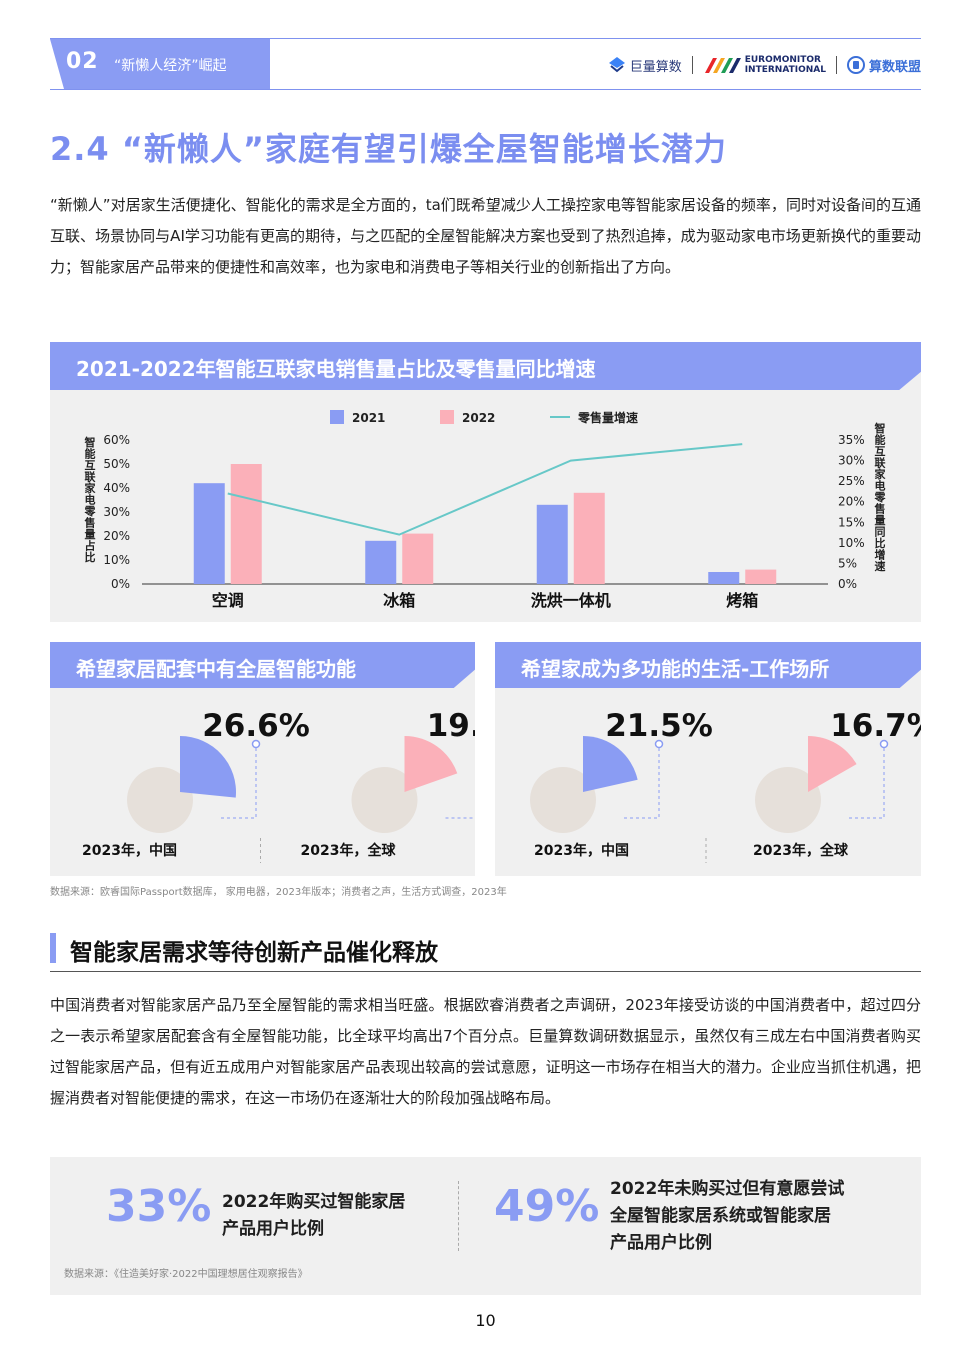  Describe the element at coordinates (847, 563) in the screenshot. I see `y2-tick-label: 5%` at that location.